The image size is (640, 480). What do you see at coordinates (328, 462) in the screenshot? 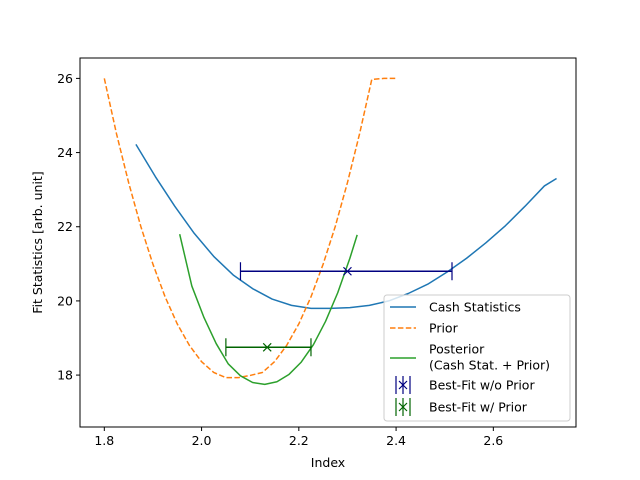
I see `x-axis-label: Index` at bounding box center [328, 462].